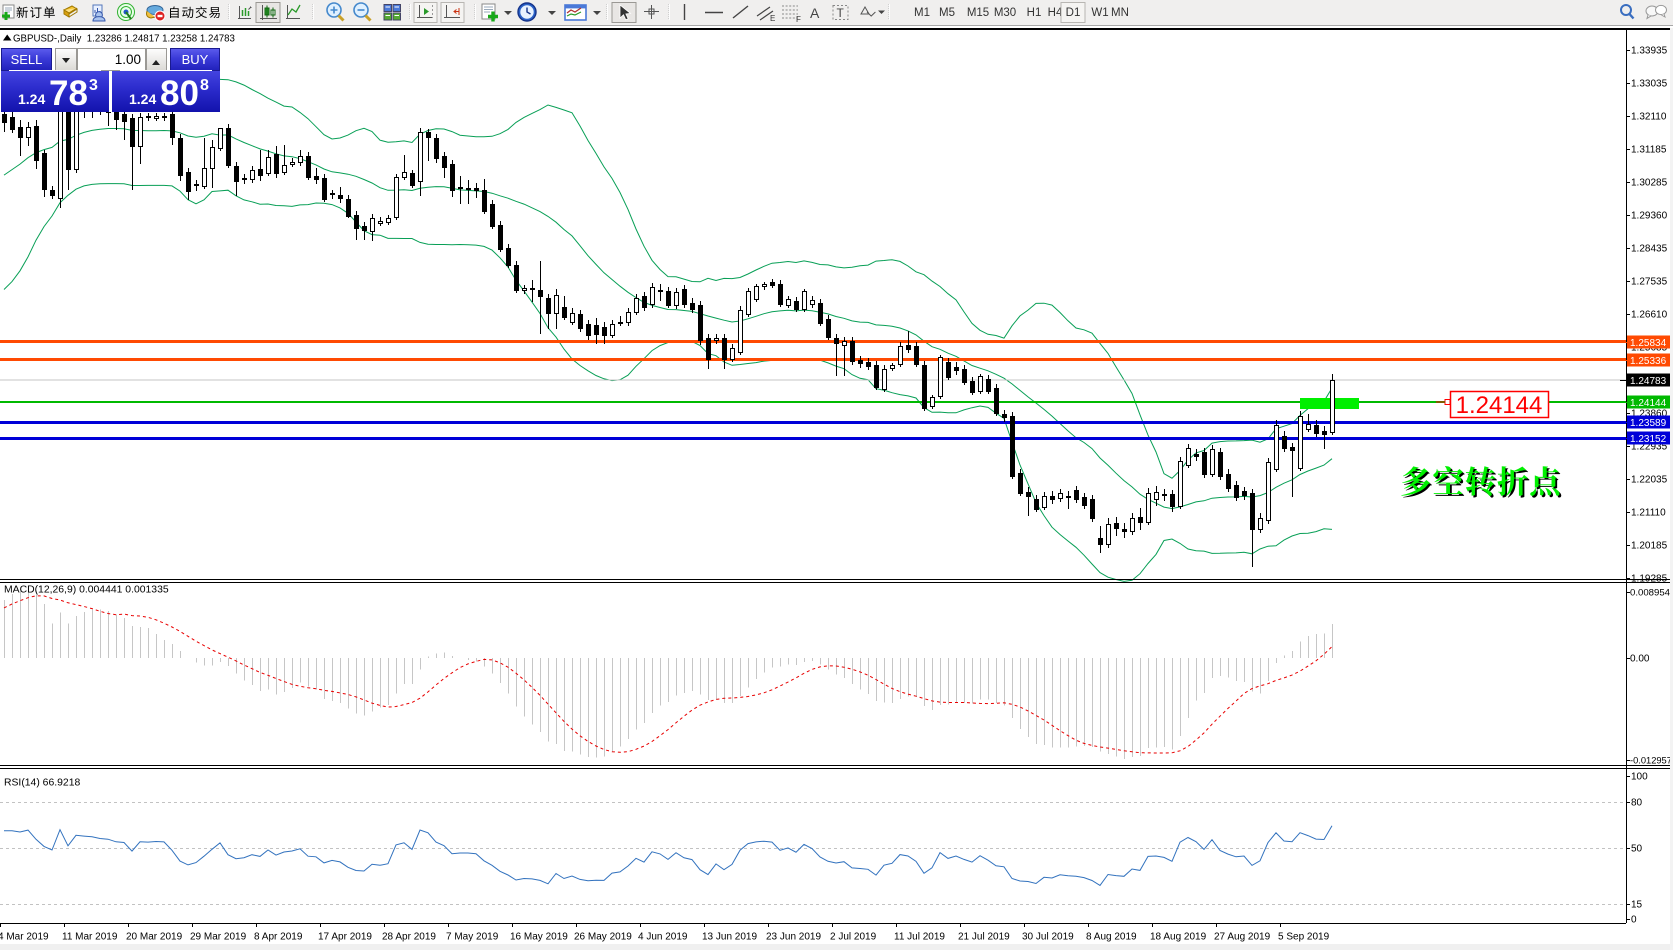 The width and height of the screenshot is (1673, 950). What do you see at coordinates (793, 937) in the screenshot?
I see `svg-text: 23 Jun 2019` at bounding box center [793, 937].